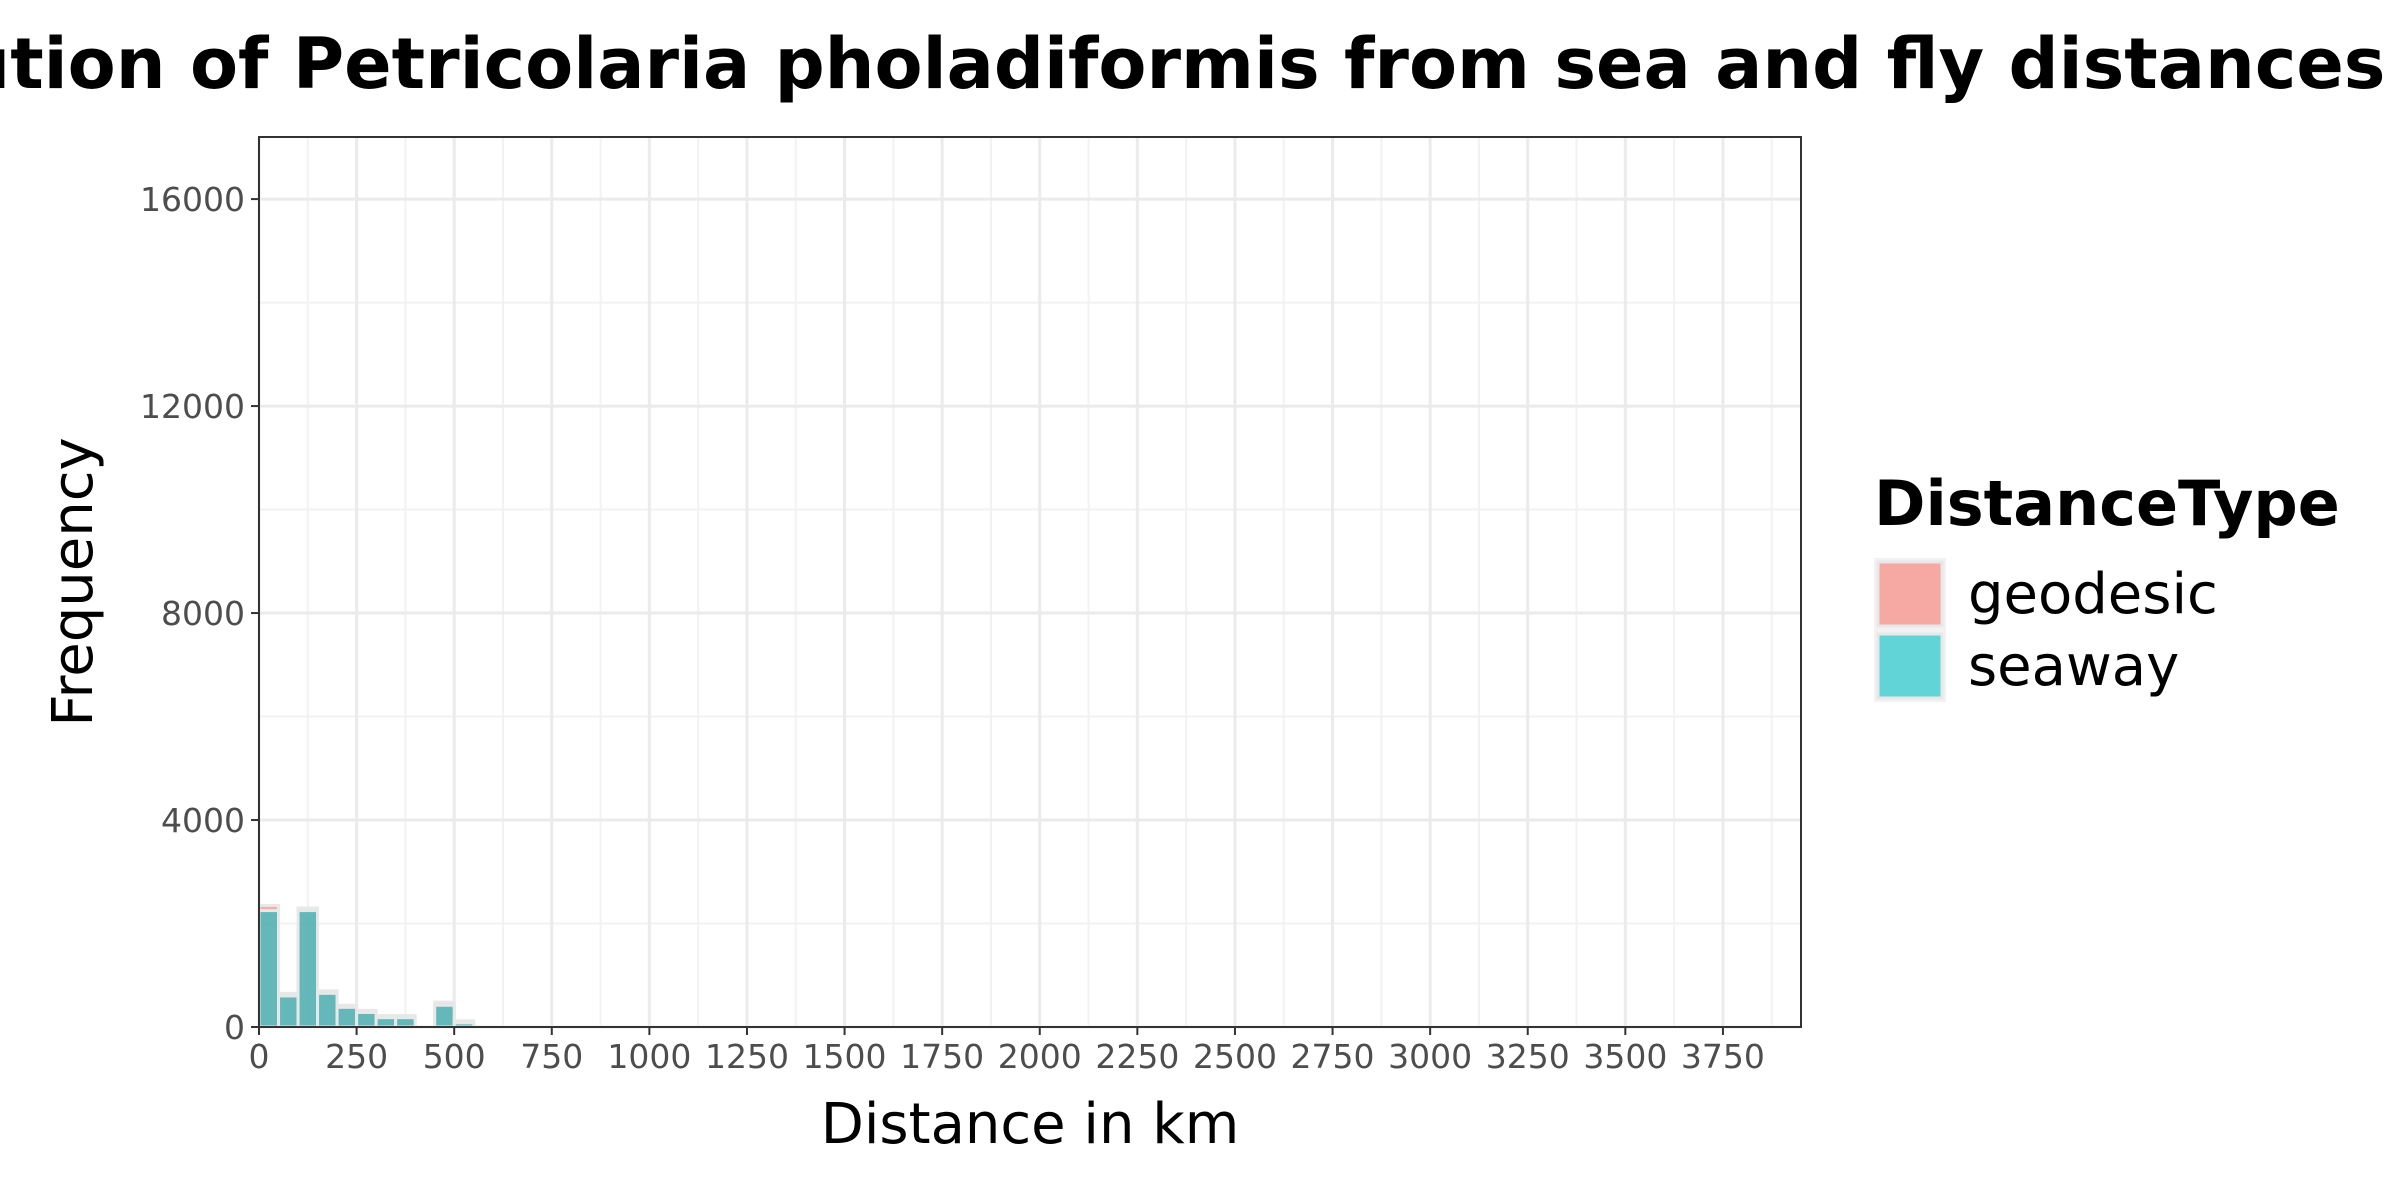 This screenshot has height=1200, width=2400. What do you see at coordinates (366, 966) in the screenshot?
I see `histogram-bars` at bounding box center [366, 966].